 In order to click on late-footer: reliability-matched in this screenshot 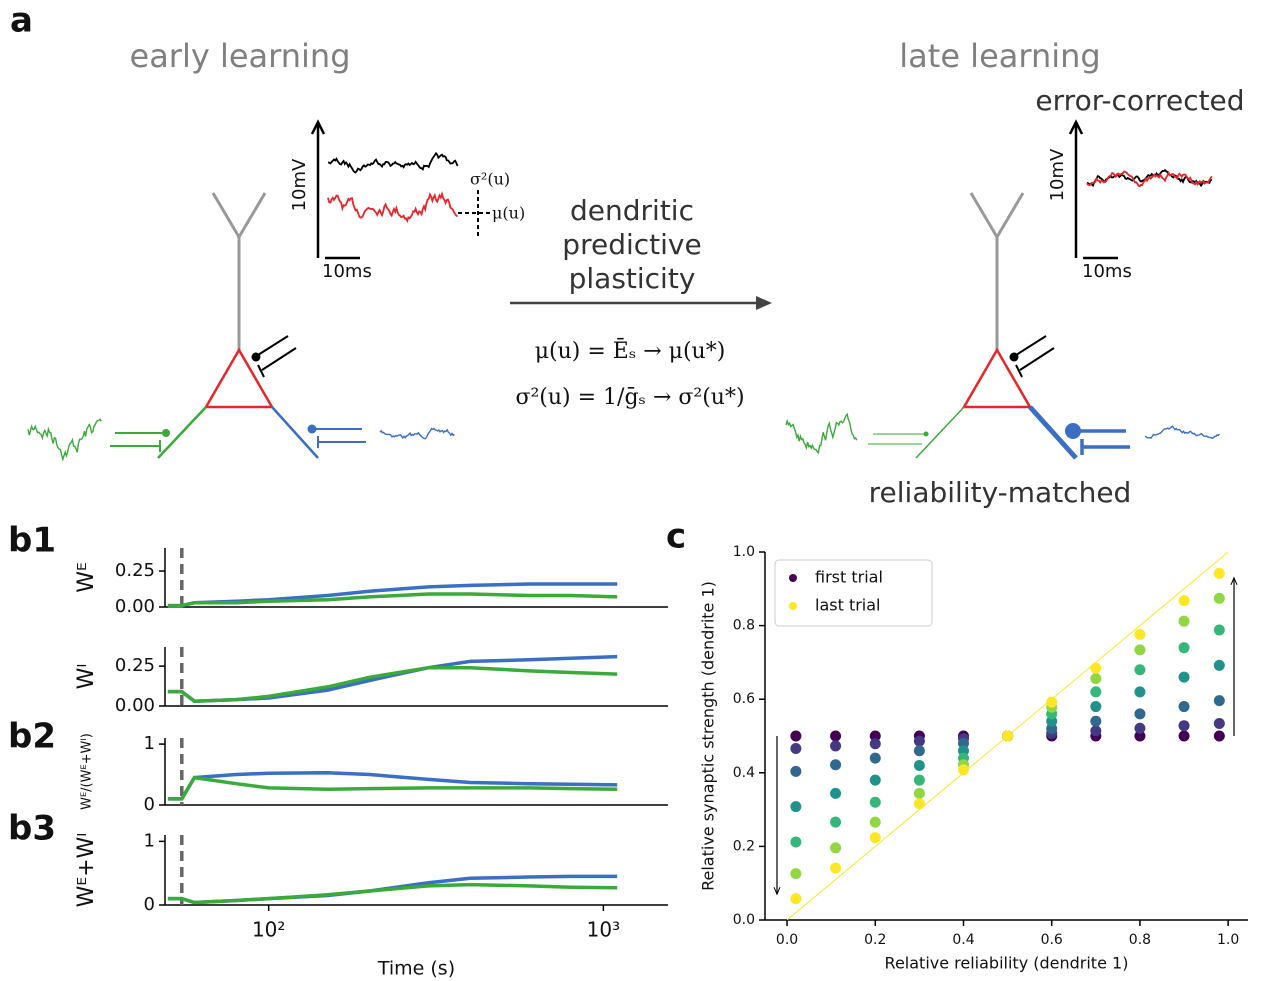, I will do `click(1000, 492)`.